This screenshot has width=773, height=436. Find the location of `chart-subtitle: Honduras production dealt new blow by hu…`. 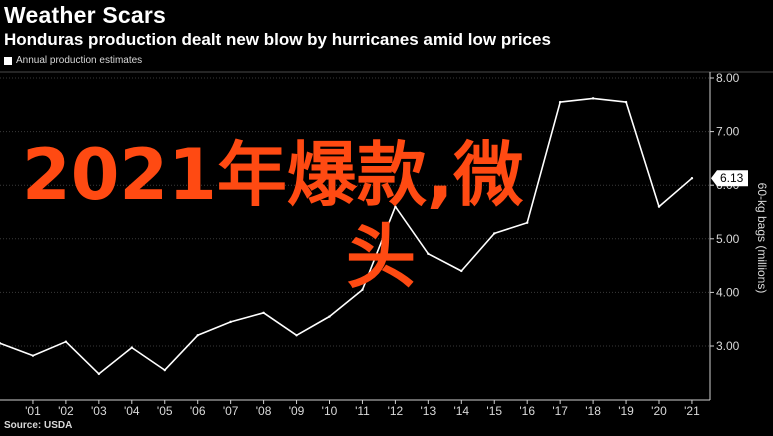

chart-subtitle: Honduras production dealt new blow by hu… is located at coordinates (277, 39).